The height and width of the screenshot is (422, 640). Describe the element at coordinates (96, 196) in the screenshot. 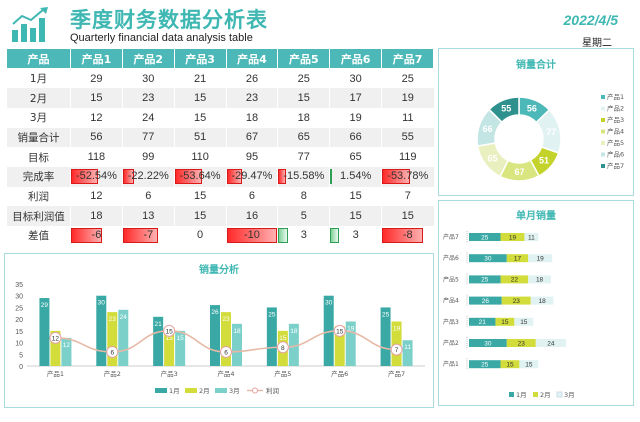

I see `table-cell: 12` at that location.